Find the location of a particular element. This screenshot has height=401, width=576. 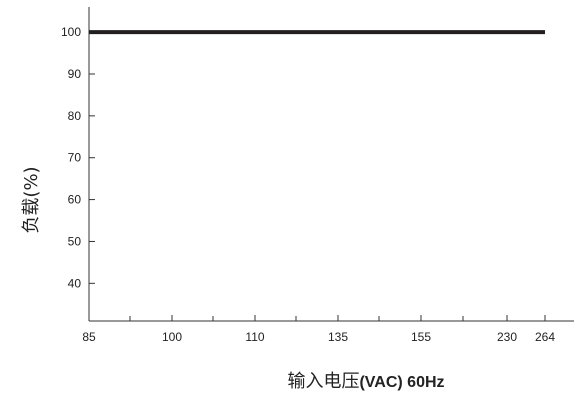

x-ticks: 85 100 110 135 155 230 264 is located at coordinates (318, 329).